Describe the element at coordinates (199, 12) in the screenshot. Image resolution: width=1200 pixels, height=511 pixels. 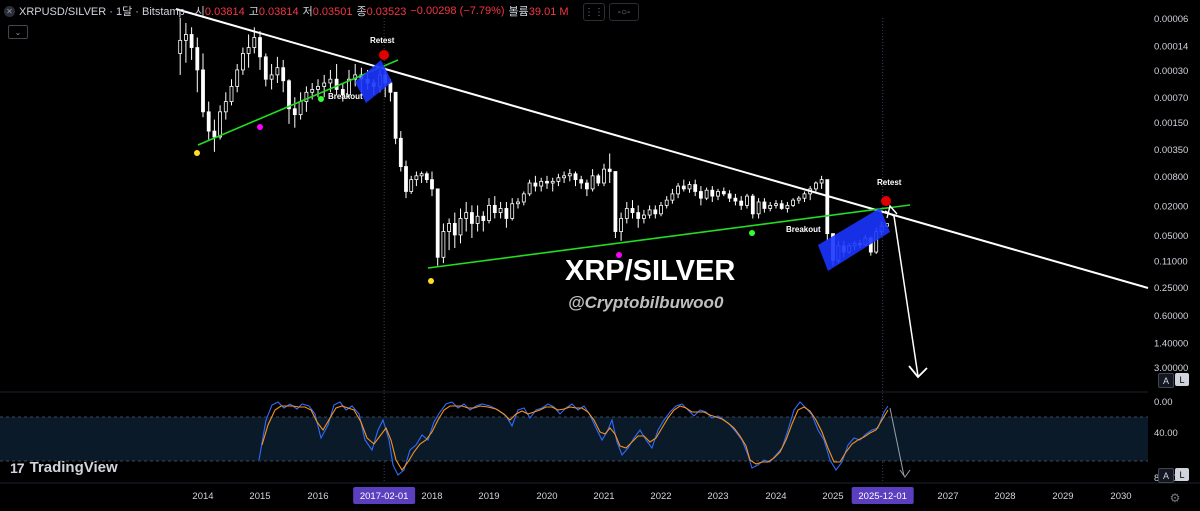
I see `open-label: 시` at that location.